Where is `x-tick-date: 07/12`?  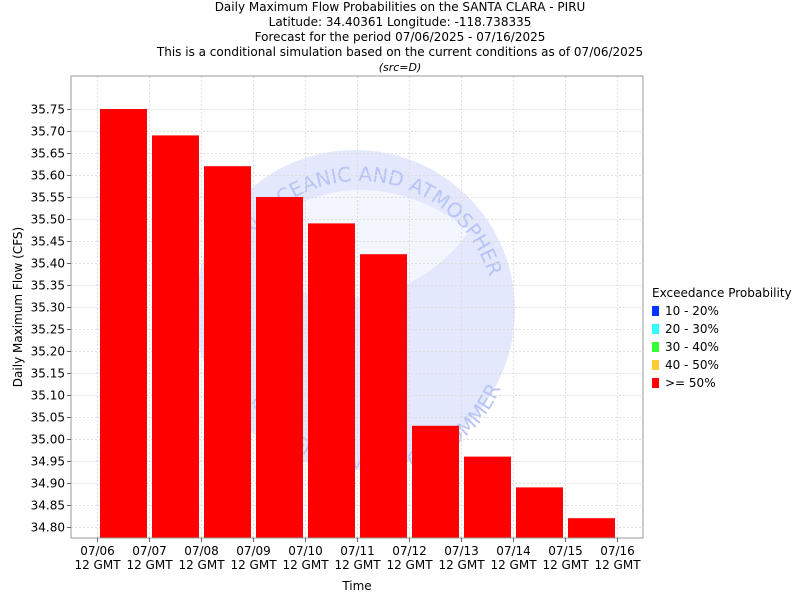 x-tick-date: 07/12 is located at coordinates (409, 551).